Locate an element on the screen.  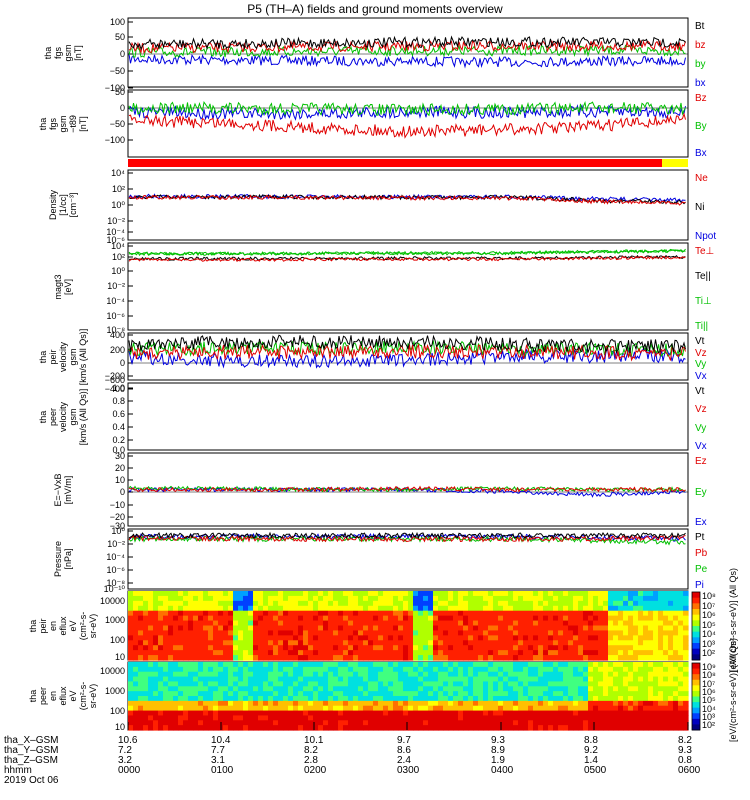
legend-peir_vel-2: Vy is located at coordinates (701, 365).